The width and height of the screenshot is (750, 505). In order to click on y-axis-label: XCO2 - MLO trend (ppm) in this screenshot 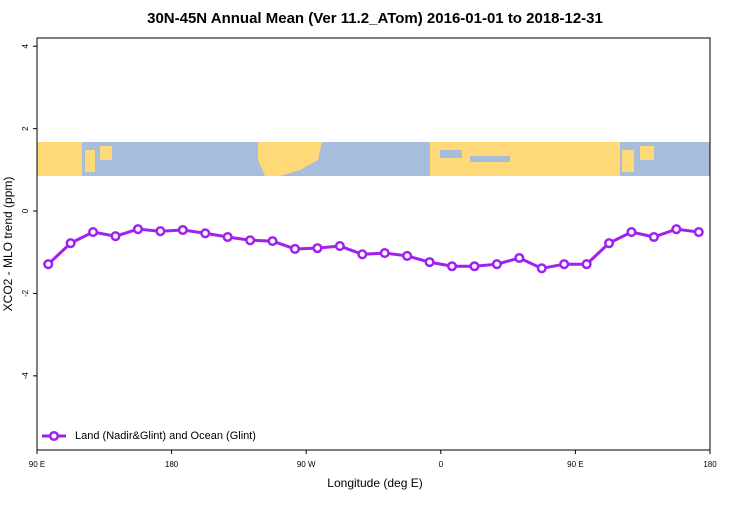, I will do `click(8, 244)`.